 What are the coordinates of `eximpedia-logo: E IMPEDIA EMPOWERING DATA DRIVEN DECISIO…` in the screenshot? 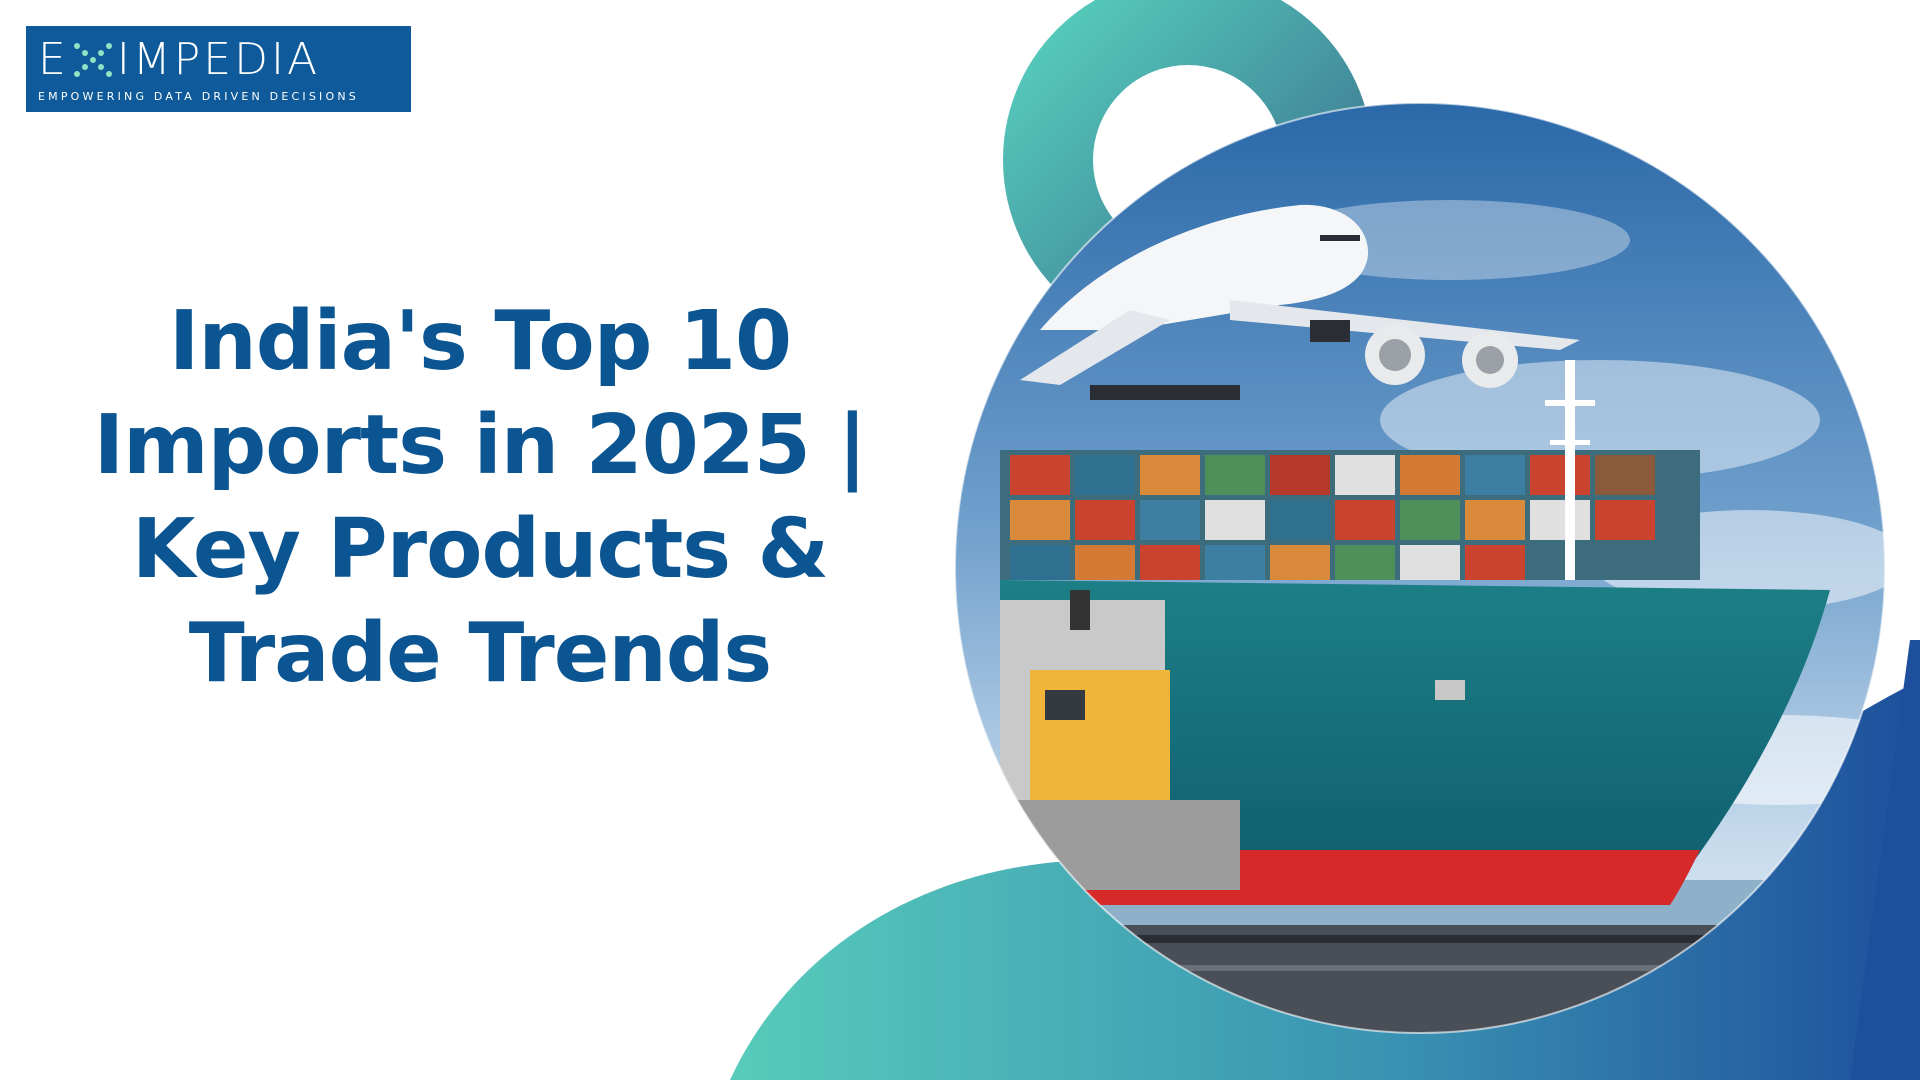 It's located at (218, 69).